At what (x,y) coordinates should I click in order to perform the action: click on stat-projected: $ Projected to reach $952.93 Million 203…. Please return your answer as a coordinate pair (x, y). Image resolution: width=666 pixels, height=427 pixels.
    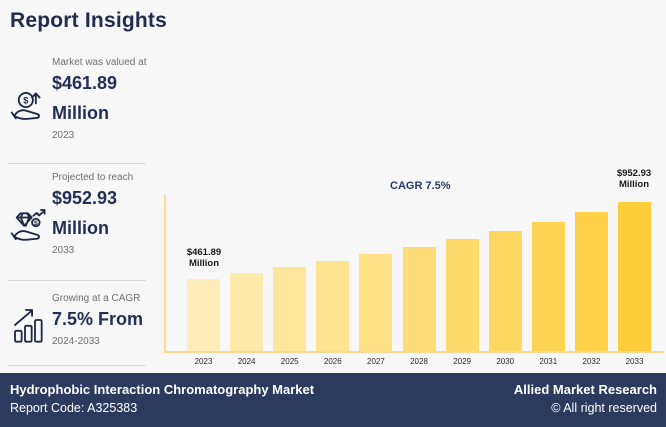
    Looking at the image, I should click on (84, 214).